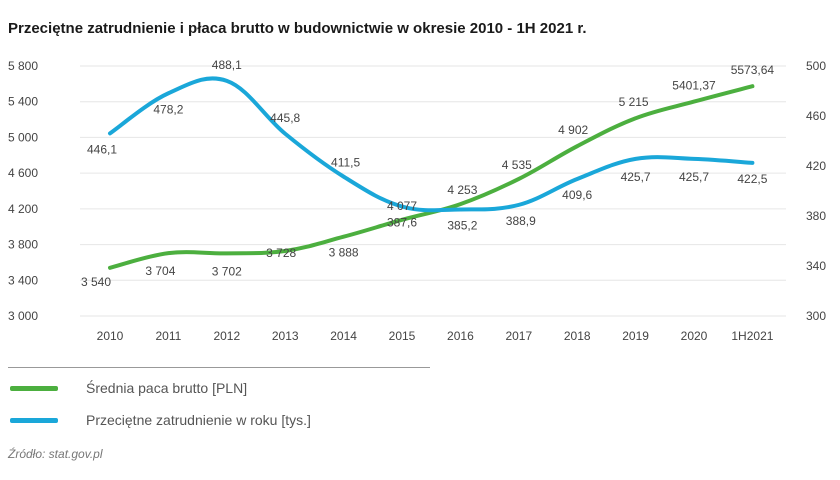 Image resolution: width=840 pixels, height=480 pixels. Describe the element at coordinates (517, 165) in the screenshot. I see `data-label-wages: 4 535` at that location.